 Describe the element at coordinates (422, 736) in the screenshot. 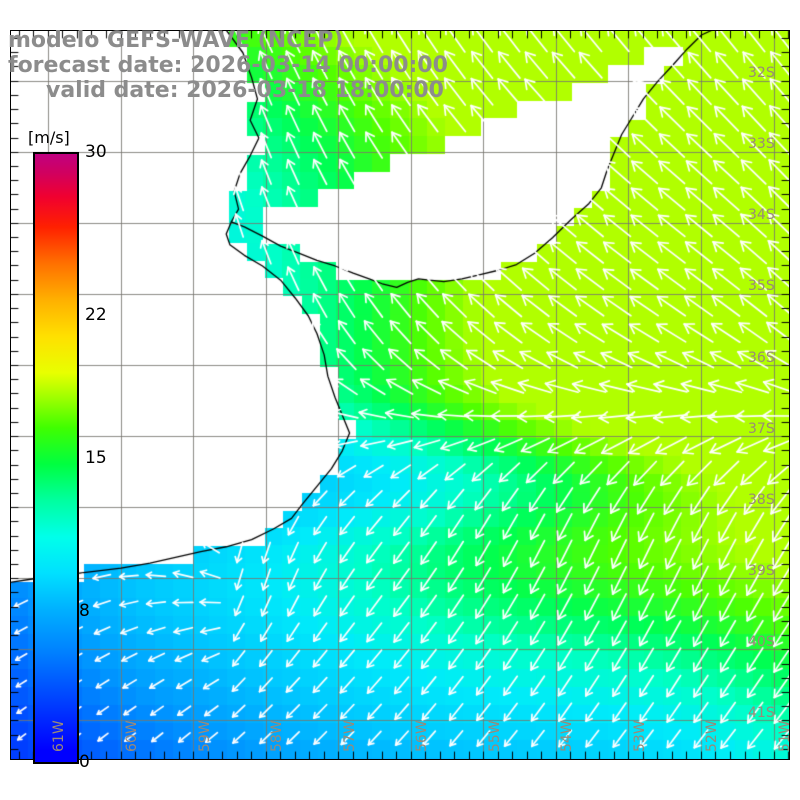

I see `lon-label-56W: 56W` at that location.